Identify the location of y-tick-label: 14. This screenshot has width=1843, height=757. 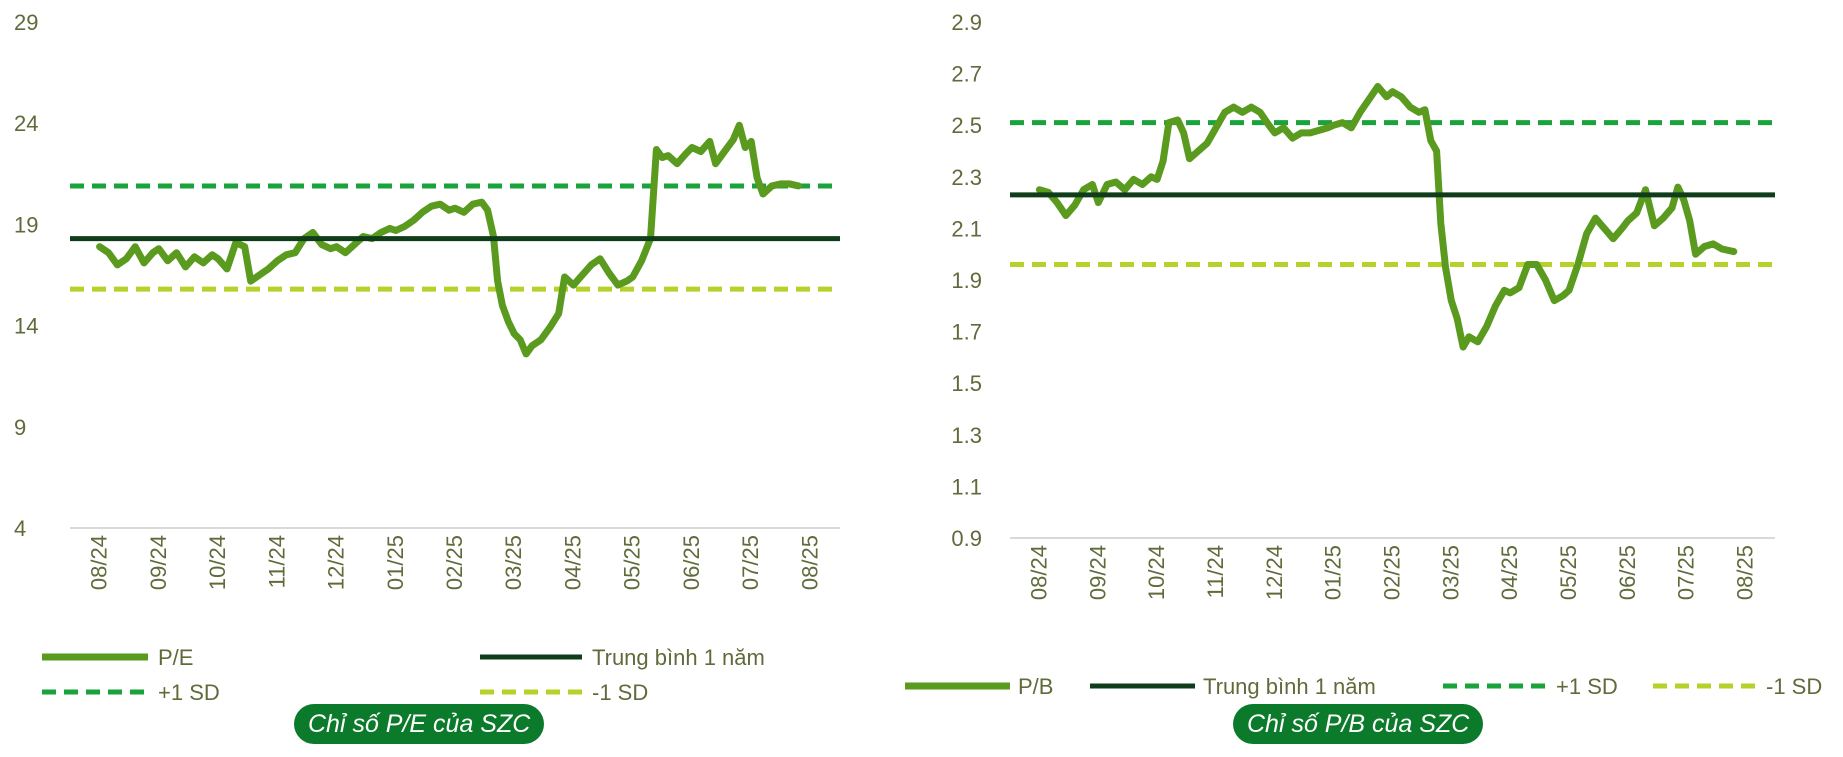
(26, 326).